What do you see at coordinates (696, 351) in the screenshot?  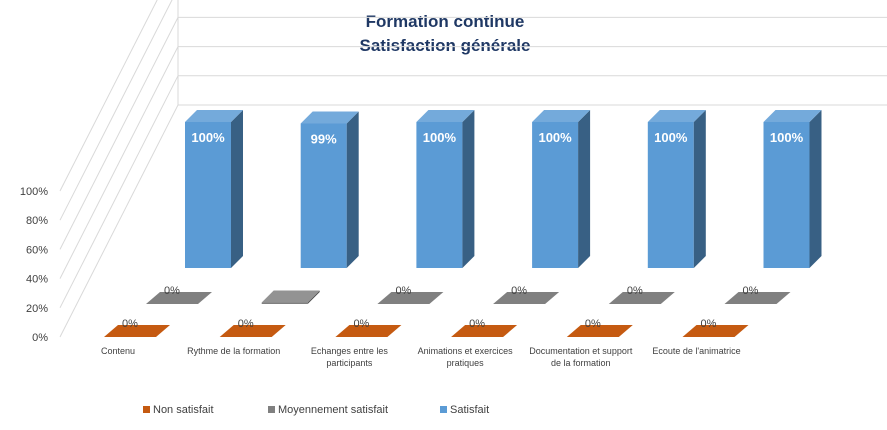 I see `category-label: Ecoute de l'animatrice` at bounding box center [696, 351].